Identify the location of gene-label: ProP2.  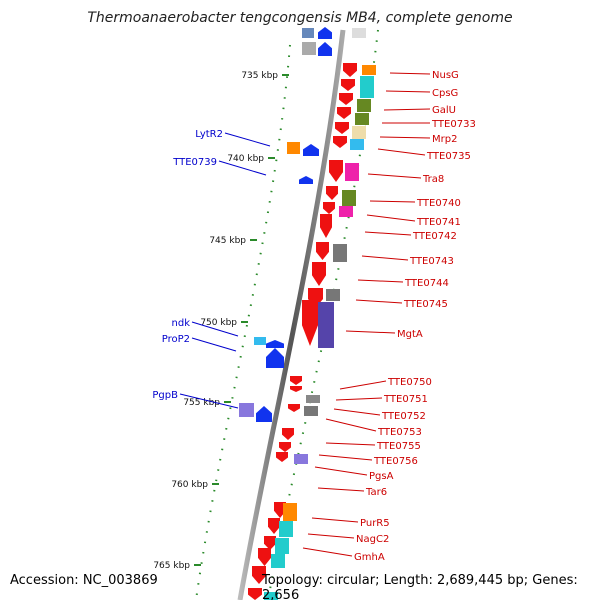
(176, 339).